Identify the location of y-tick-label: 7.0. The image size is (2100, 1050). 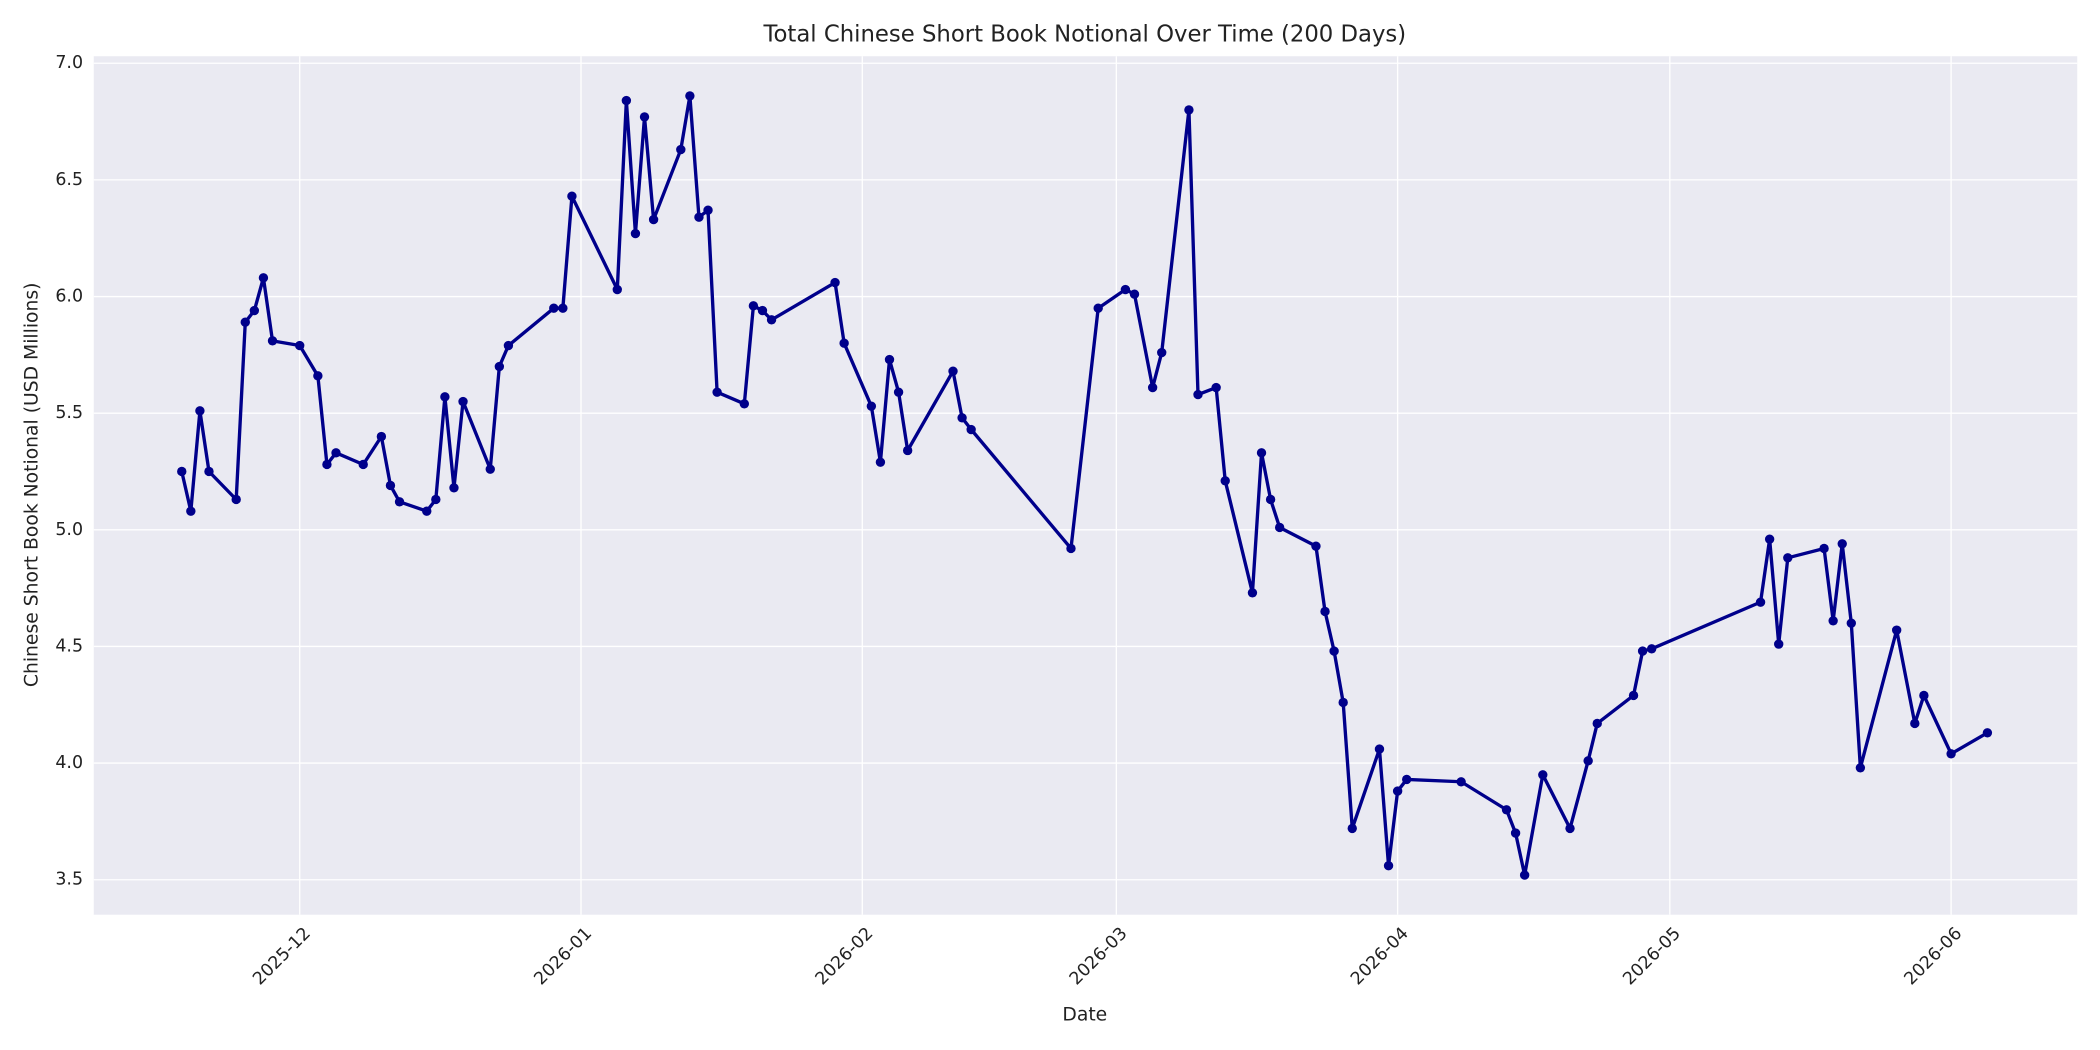
(69, 63).